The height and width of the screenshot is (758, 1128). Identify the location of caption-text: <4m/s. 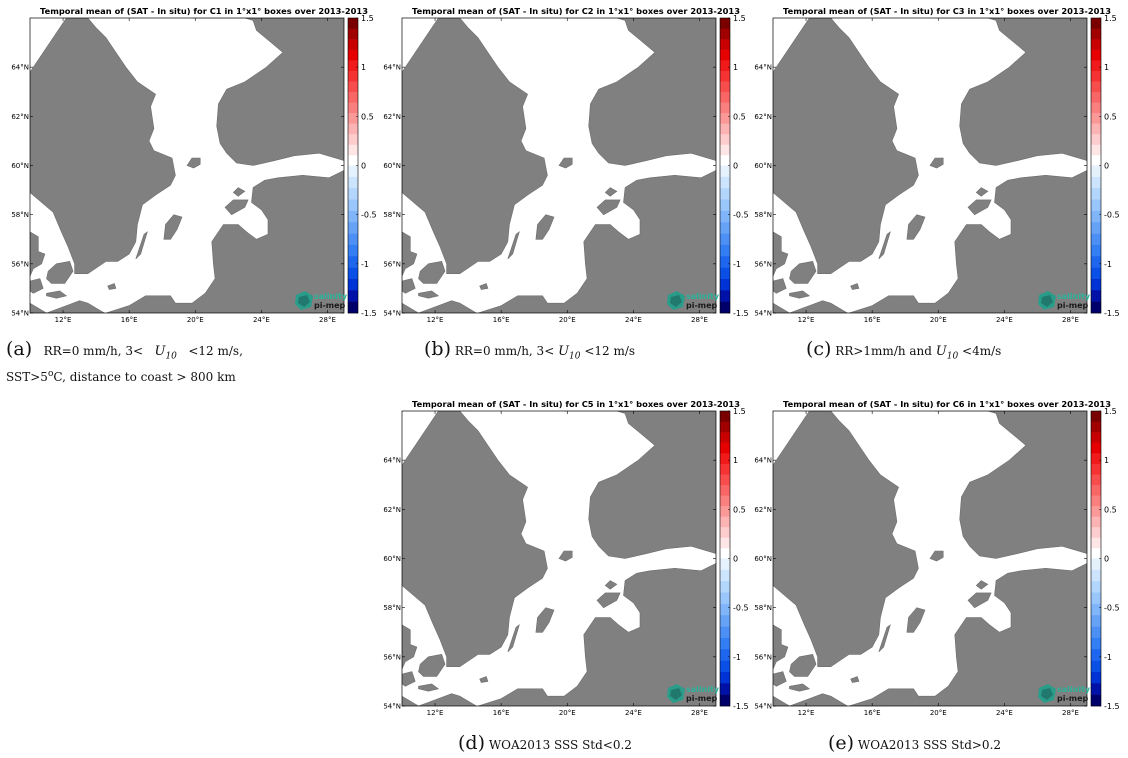
(982, 351).